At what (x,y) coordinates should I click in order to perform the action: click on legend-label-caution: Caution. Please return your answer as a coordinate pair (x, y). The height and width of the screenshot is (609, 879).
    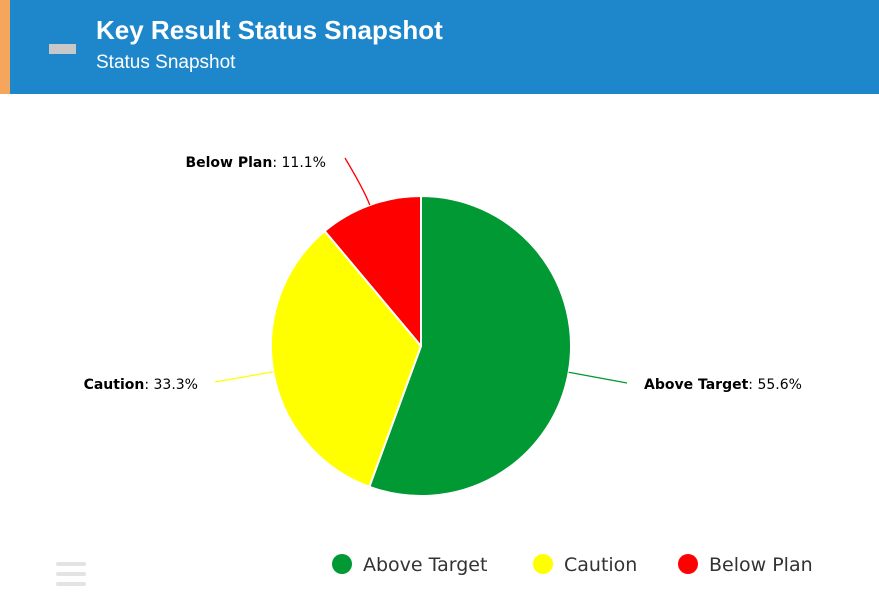
    Looking at the image, I should click on (600, 565).